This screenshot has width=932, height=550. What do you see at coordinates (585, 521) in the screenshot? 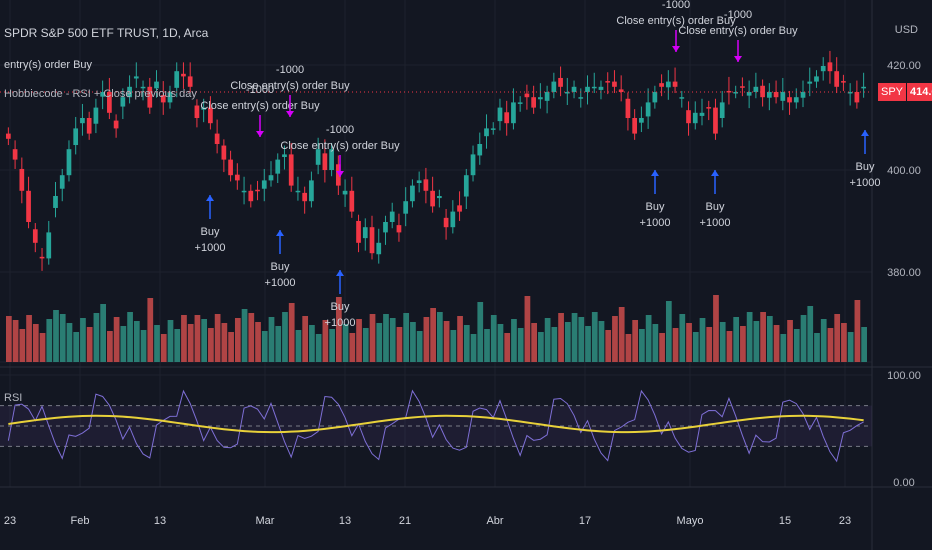
I see `time-tick-label: 17` at bounding box center [585, 521].